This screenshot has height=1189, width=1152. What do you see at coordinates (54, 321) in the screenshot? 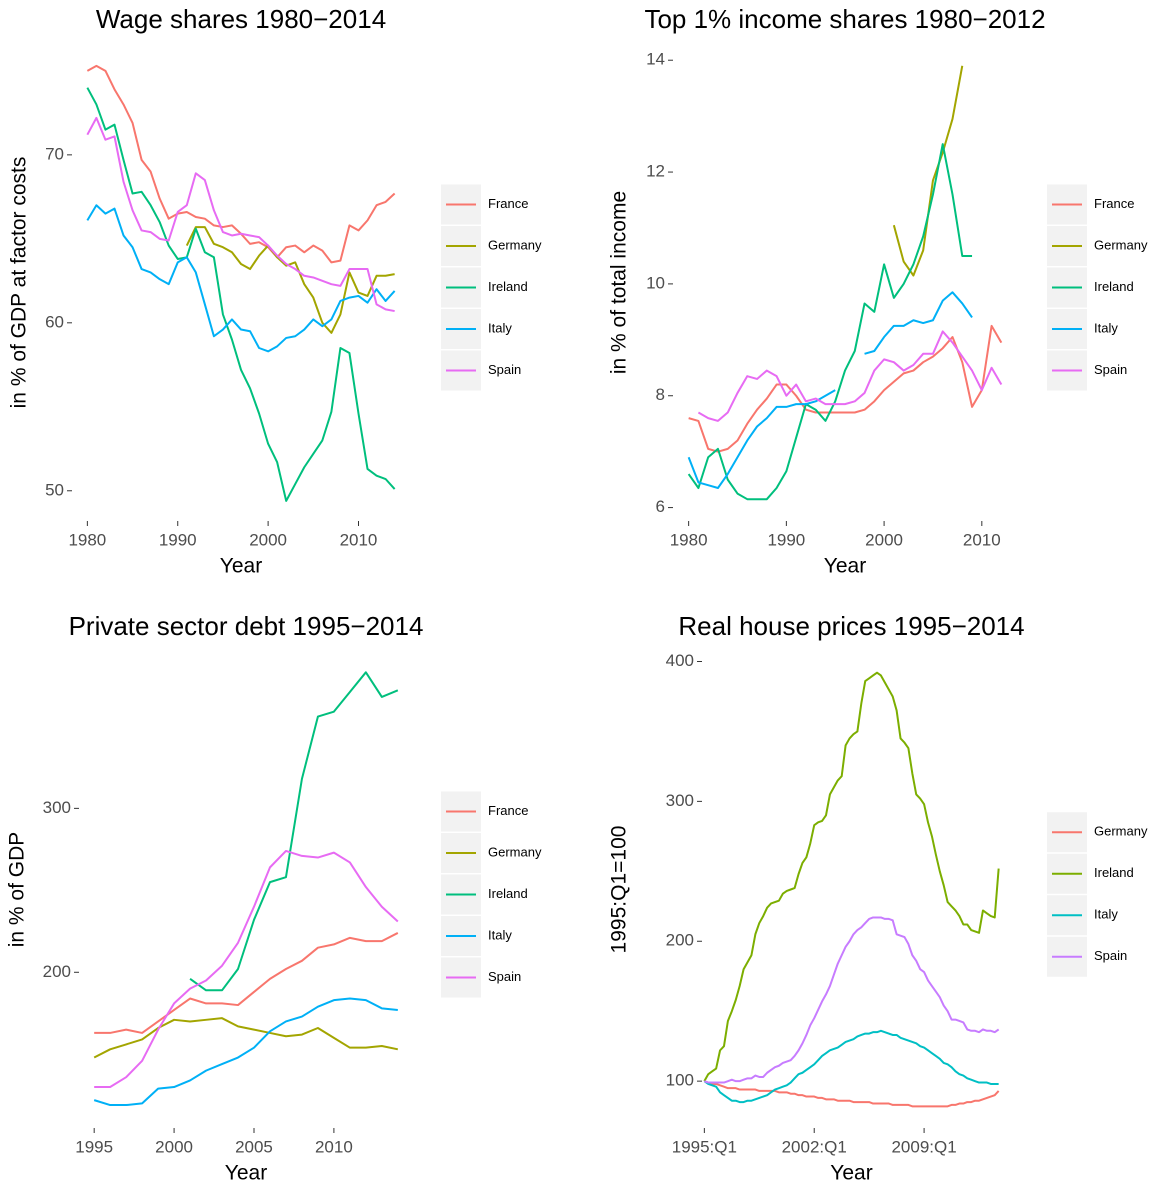
I see `y-tick-label: 60` at bounding box center [54, 321].